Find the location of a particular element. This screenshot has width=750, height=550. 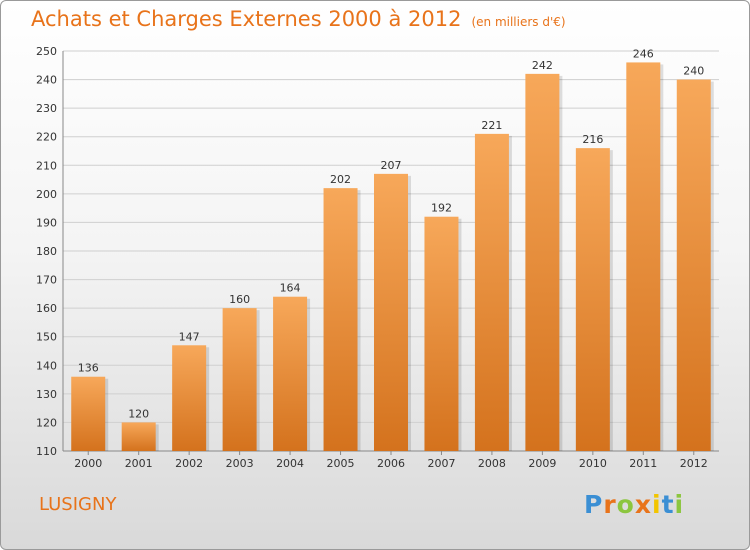

bar-2002 is located at coordinates (189, 398).